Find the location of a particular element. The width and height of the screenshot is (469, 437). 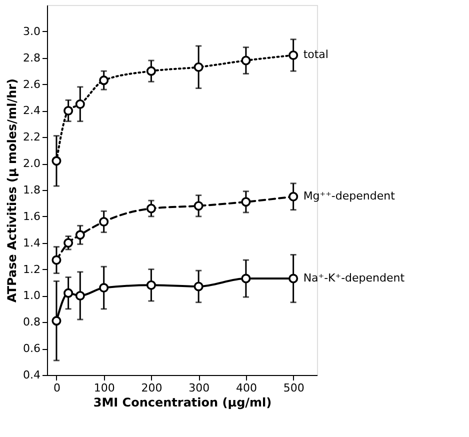

y-tick-label: 1.8 is located at coordinates (31, 190).